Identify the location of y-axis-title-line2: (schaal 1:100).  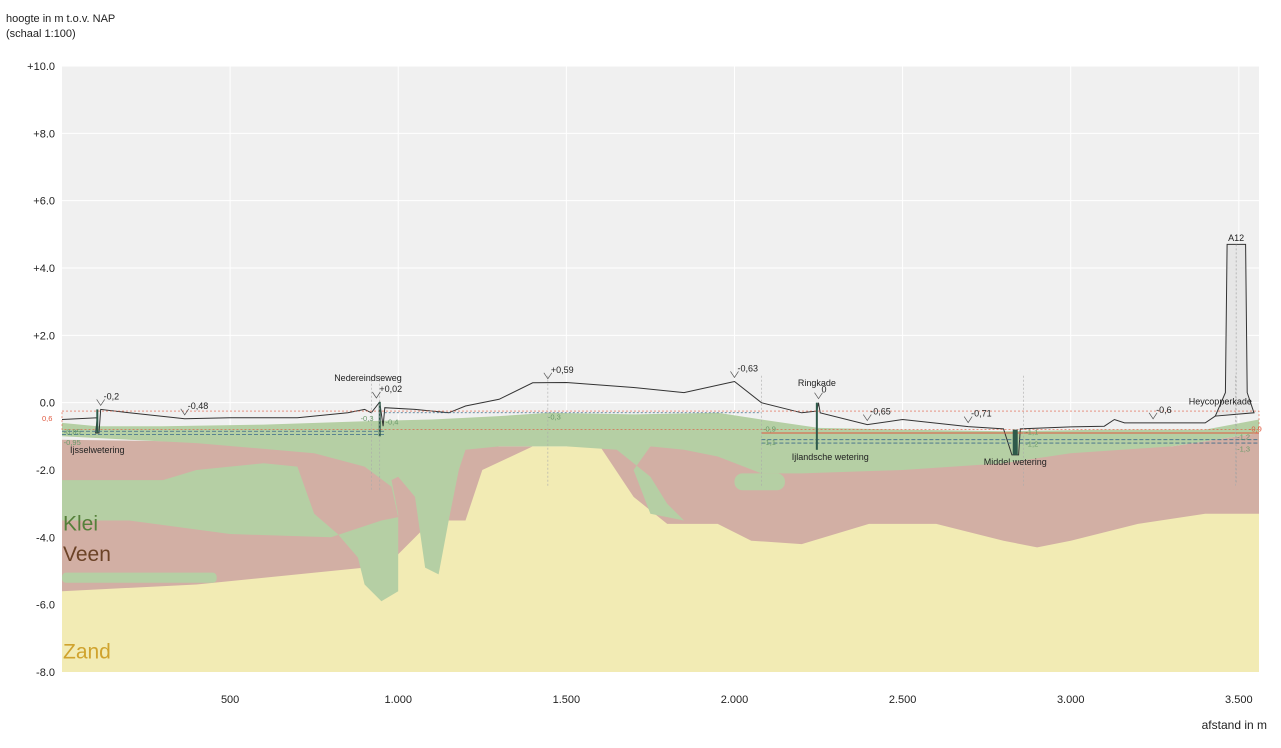
(41, 34).